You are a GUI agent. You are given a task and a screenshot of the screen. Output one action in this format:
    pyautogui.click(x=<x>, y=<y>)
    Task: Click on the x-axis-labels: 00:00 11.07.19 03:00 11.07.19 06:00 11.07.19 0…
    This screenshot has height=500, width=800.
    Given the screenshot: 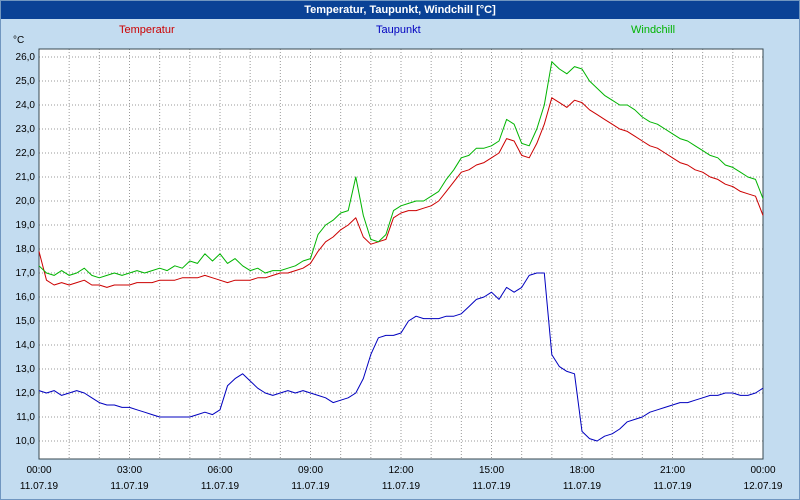 What is the action you would take?
    pyautogui.click(x=401, y=478)
    